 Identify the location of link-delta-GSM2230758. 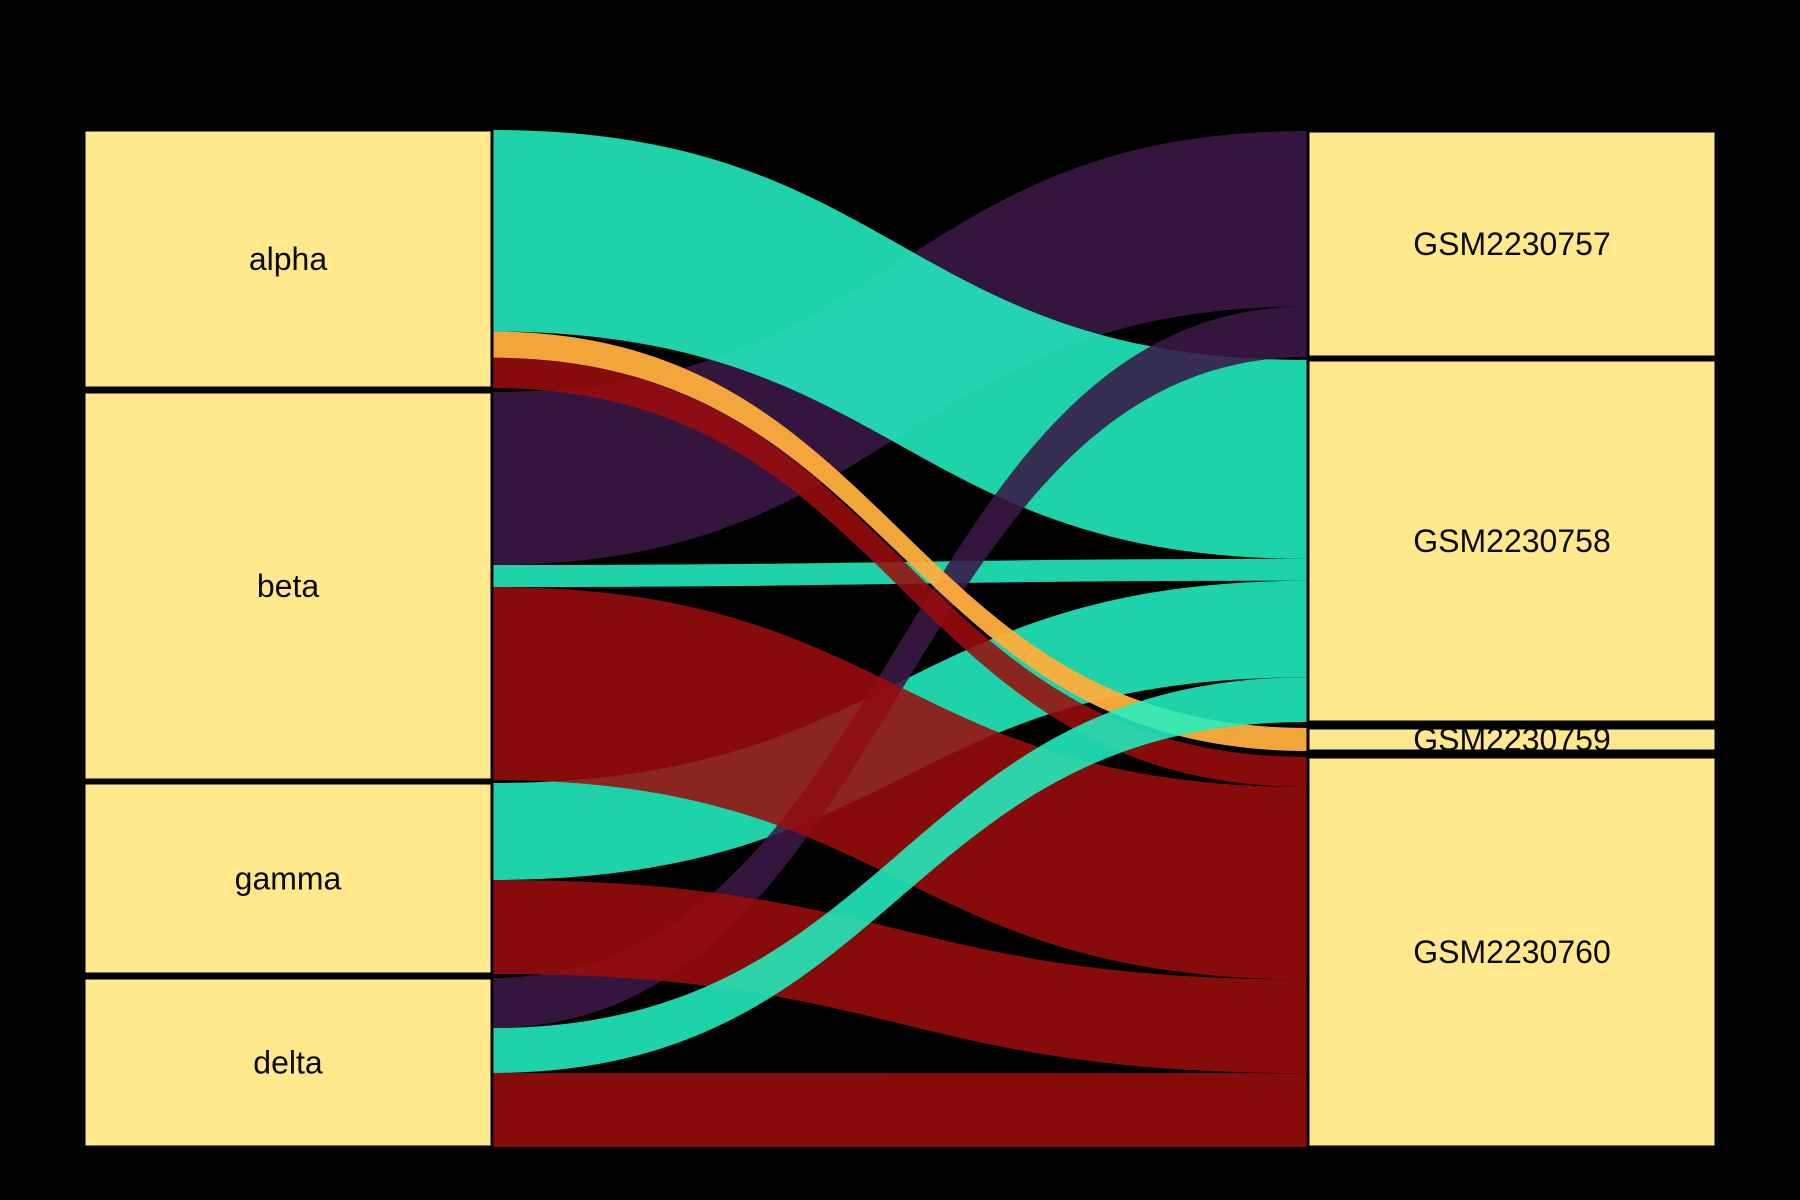
(900, 875).